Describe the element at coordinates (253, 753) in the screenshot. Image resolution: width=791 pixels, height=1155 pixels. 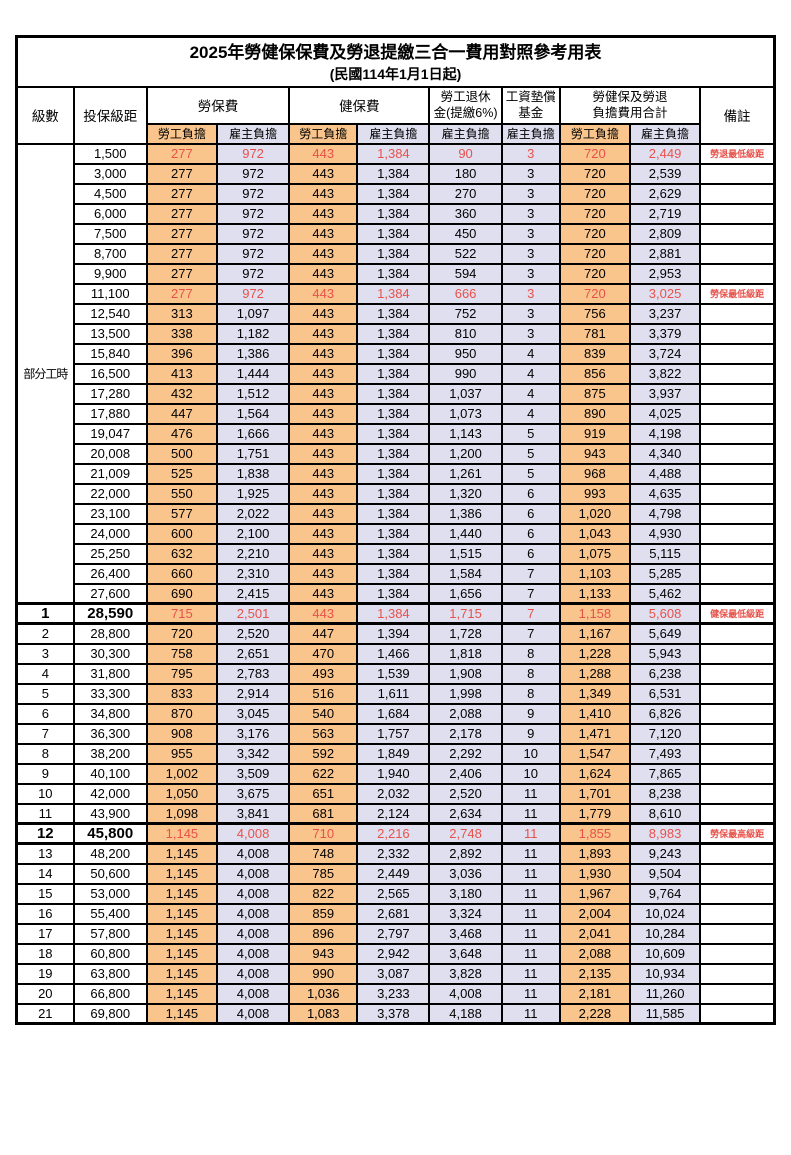
I see `value-cell: 3,342` at that location.